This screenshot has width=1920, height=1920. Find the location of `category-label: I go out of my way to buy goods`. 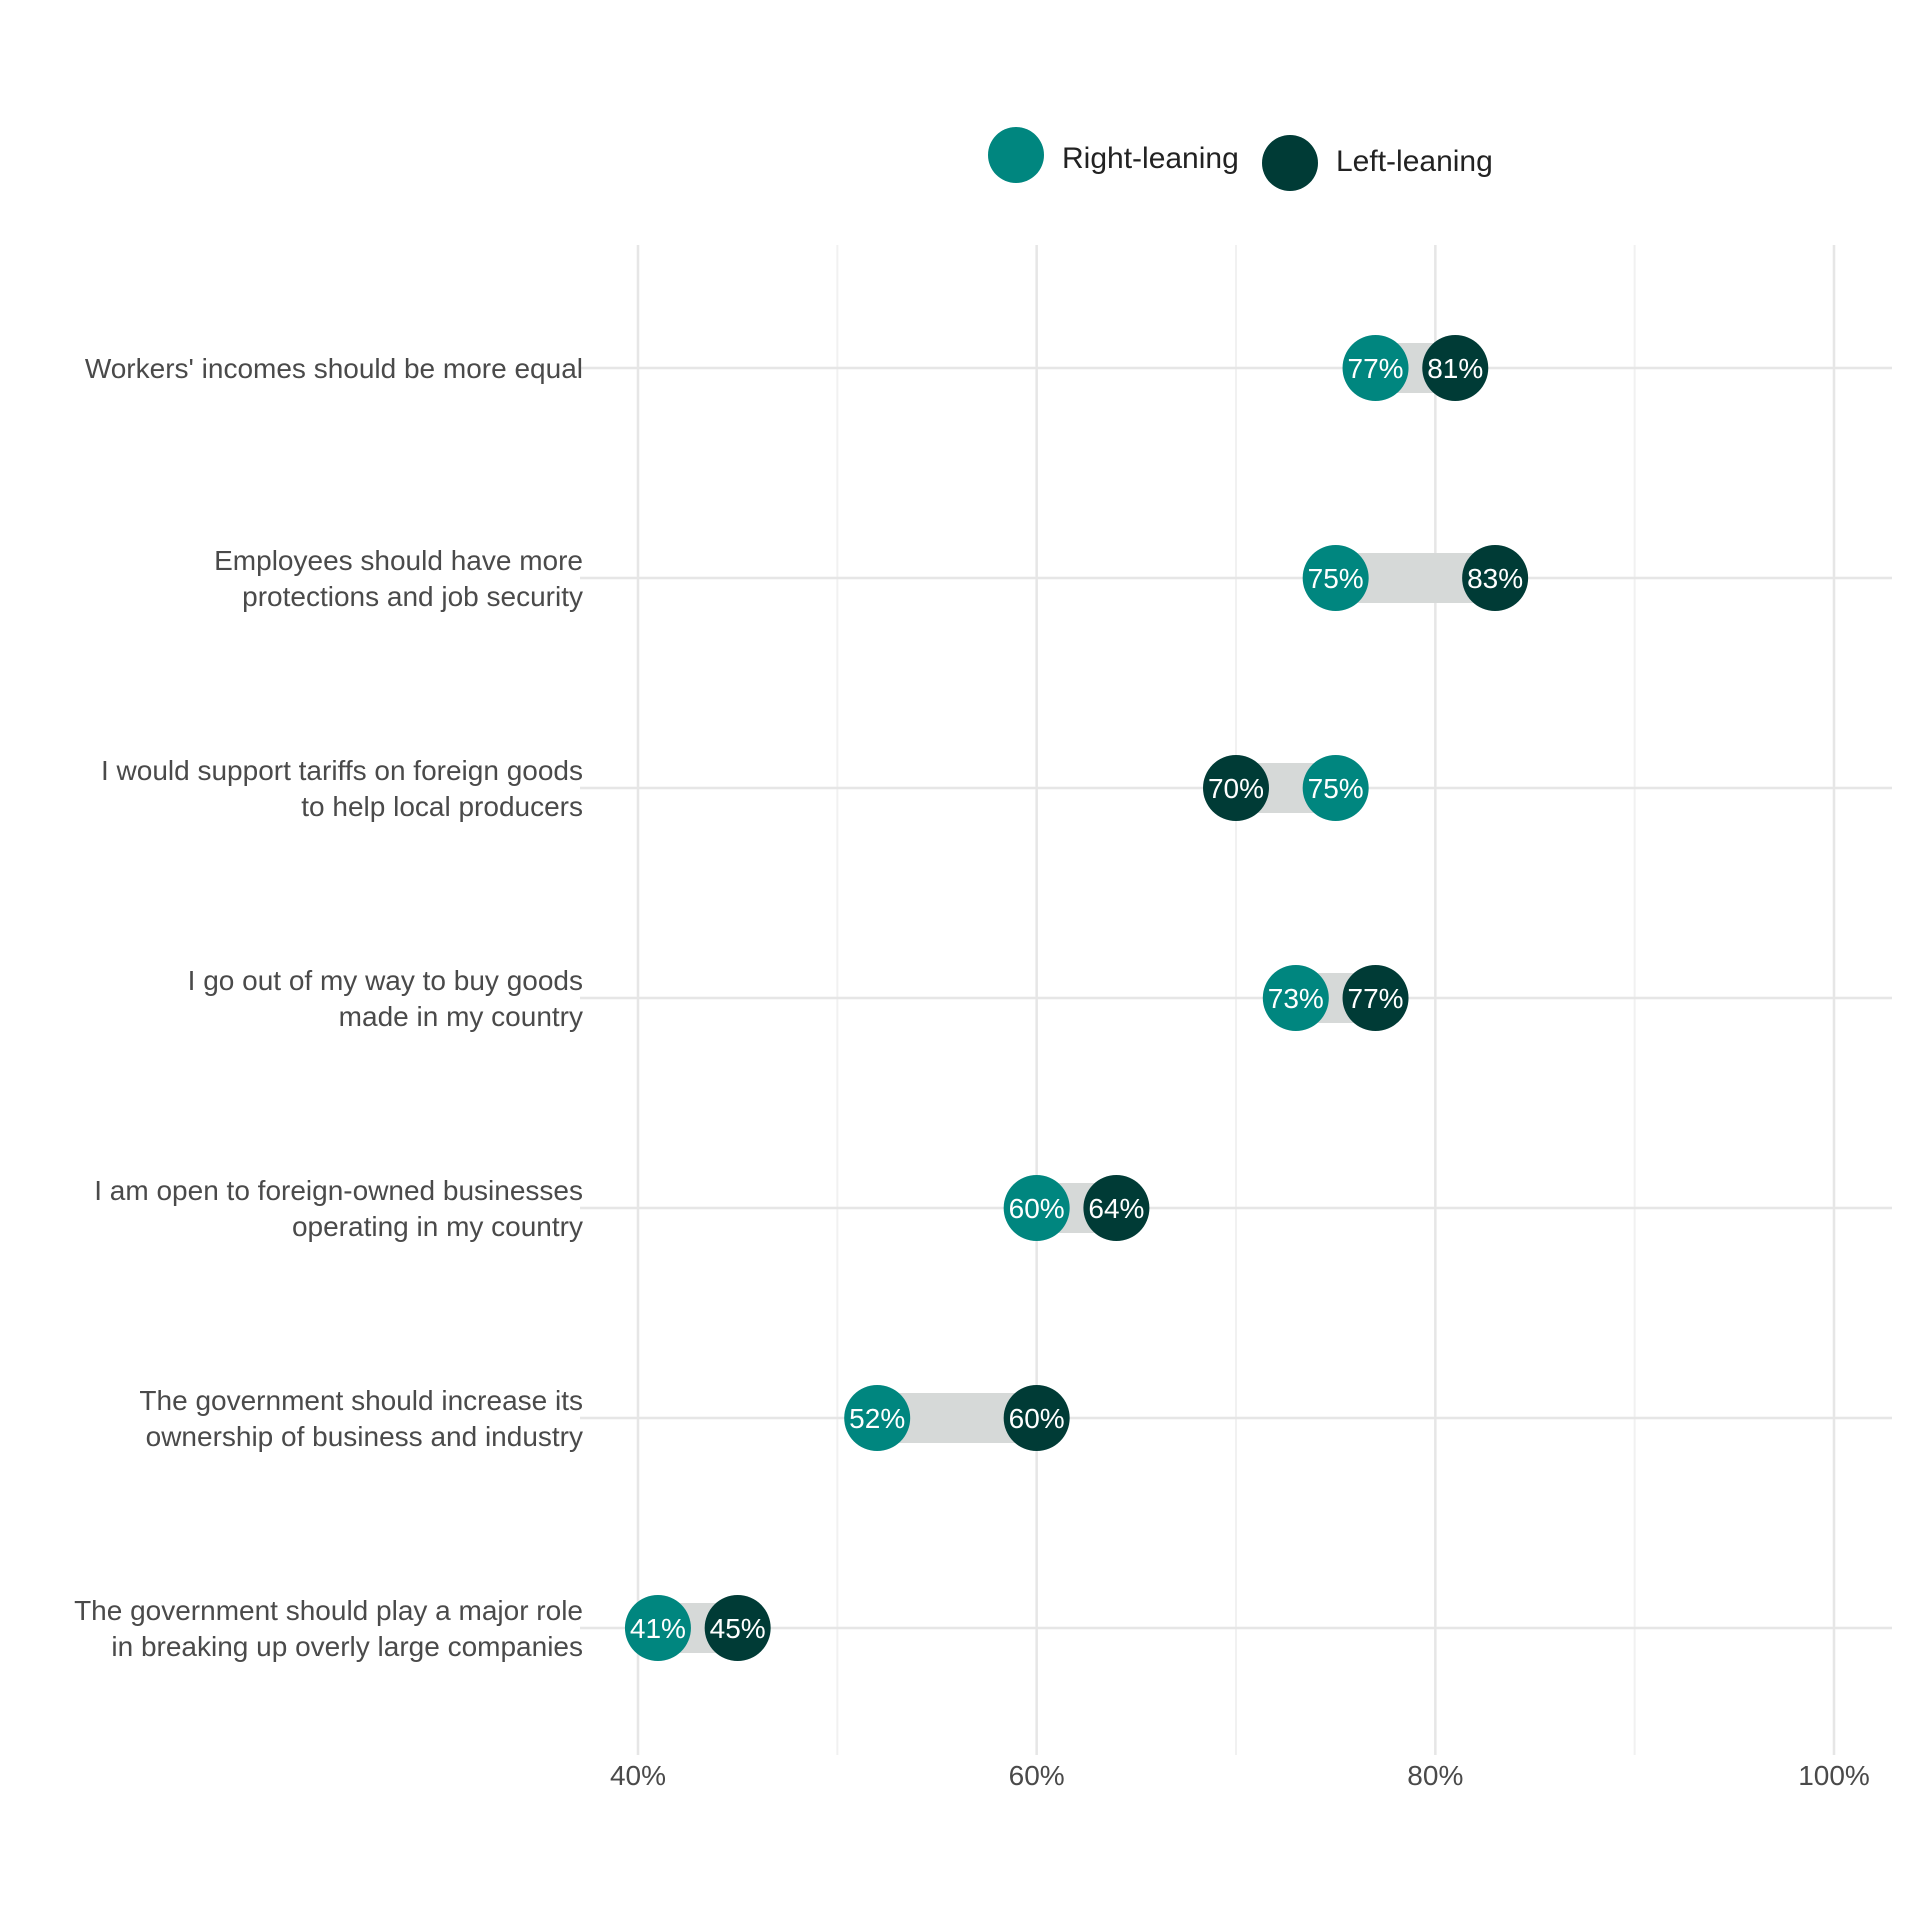

category-label: I go out of my way to buy goods is located at coordinates (385, 980).